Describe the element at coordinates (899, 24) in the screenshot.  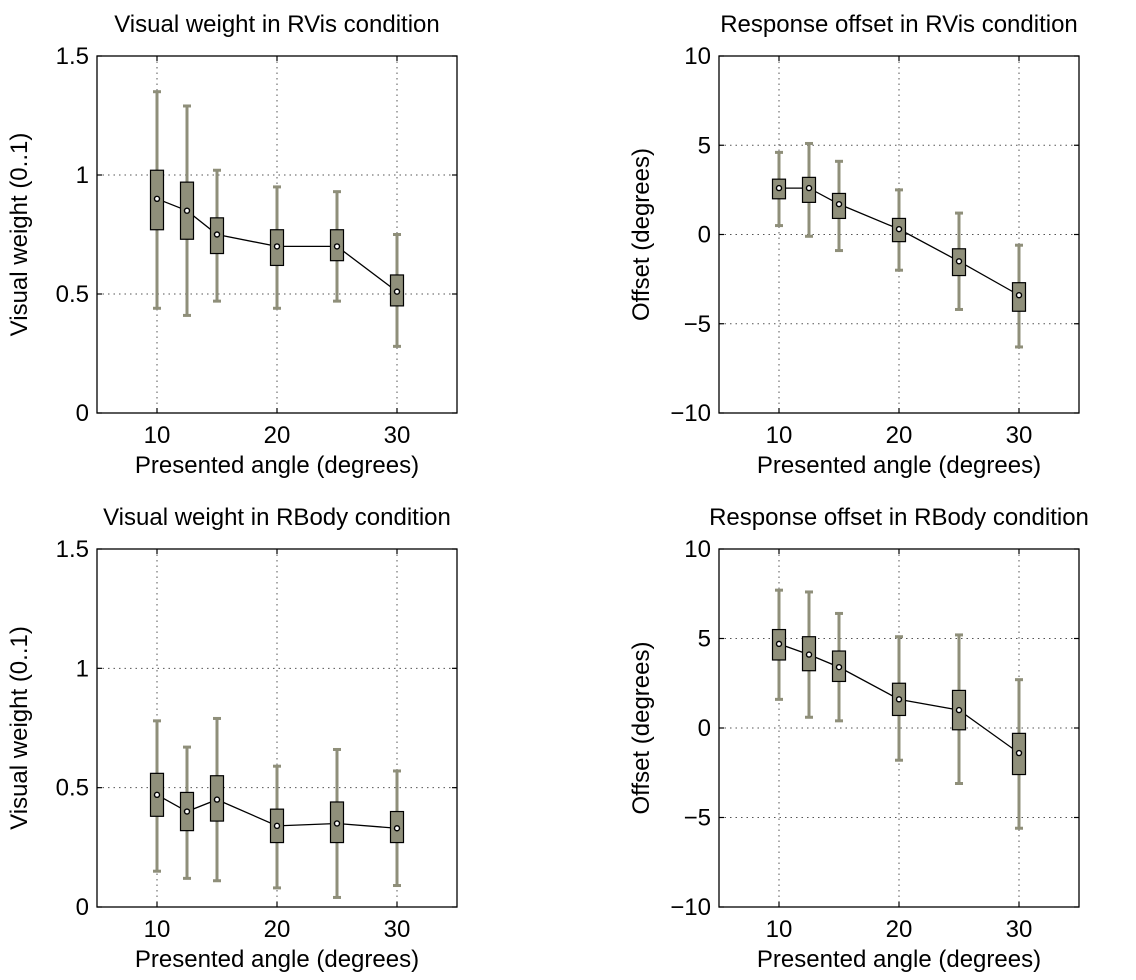
I see `chart-title: Response offset in RVis condition` at that location.